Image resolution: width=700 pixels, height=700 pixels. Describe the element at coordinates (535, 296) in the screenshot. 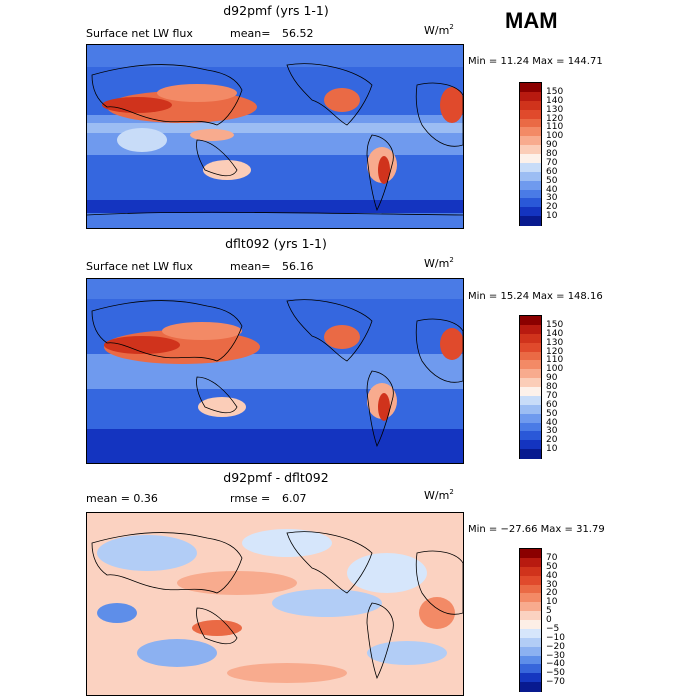

I see `min-max-label: Min = 15.24 Max = 148.16` at that location.